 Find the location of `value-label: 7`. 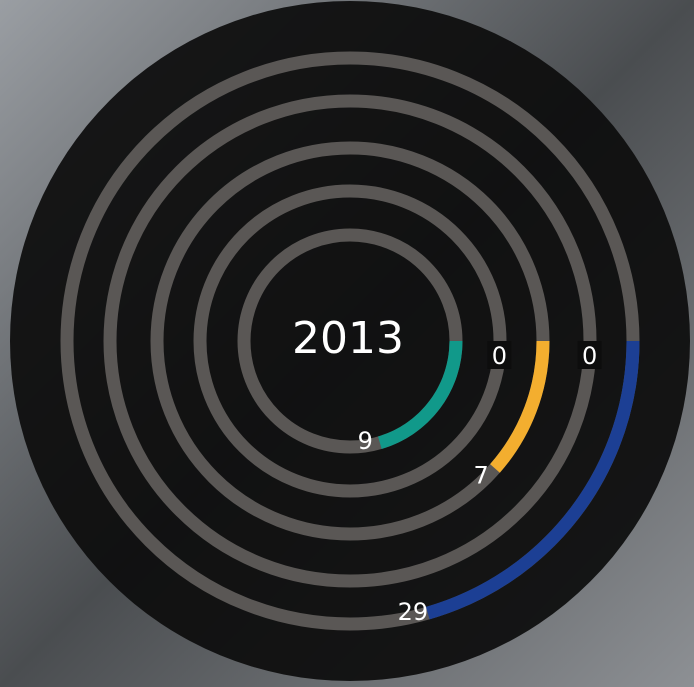

value-label: 7 is located at coordinates (481, 475).